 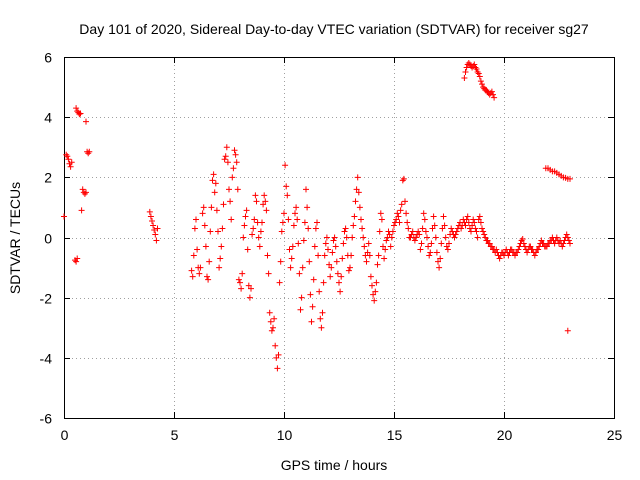 What do you see at coordinates (46, 359) in the screenshot?
I see `y-tick-label: -4` at bounding box center [46, 359].